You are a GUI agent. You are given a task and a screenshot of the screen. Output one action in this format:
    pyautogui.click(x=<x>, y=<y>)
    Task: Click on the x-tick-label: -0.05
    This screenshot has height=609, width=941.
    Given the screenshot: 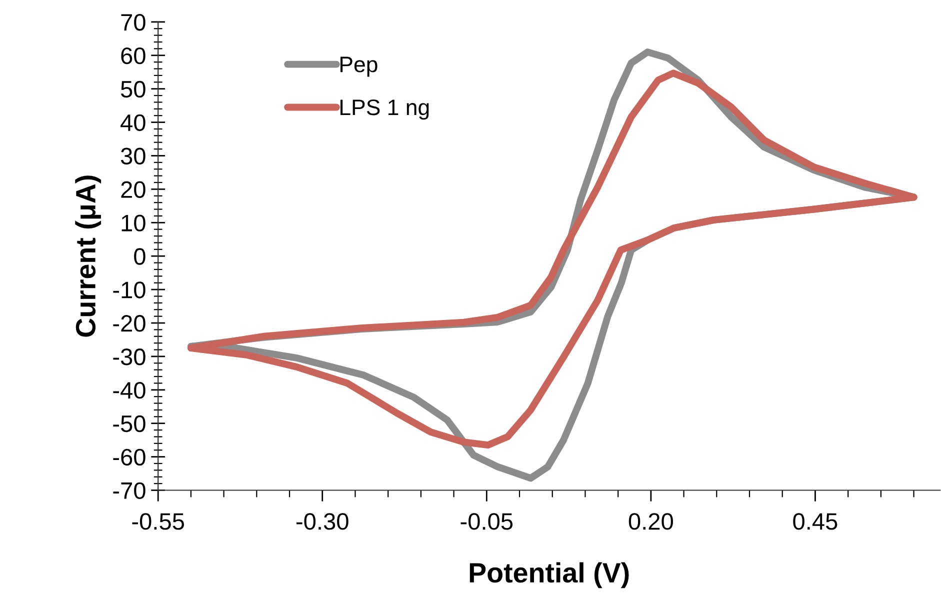 What is the action you would take?
    pyautogui.click(x=486, y=521)
    